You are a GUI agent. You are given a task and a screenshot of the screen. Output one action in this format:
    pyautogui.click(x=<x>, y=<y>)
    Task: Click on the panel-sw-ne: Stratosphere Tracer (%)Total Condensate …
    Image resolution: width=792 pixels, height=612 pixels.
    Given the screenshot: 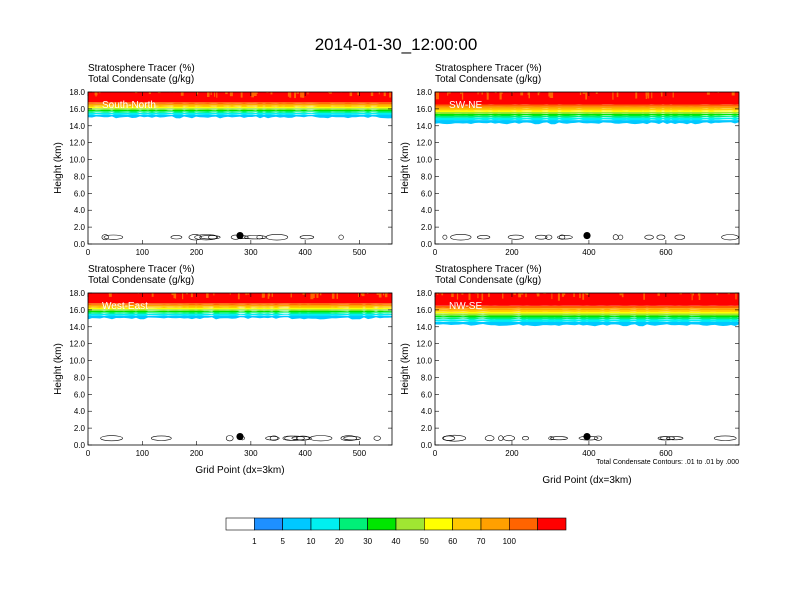 What is the action you would take?
    pyautogui.click(x=570, y=160)
    